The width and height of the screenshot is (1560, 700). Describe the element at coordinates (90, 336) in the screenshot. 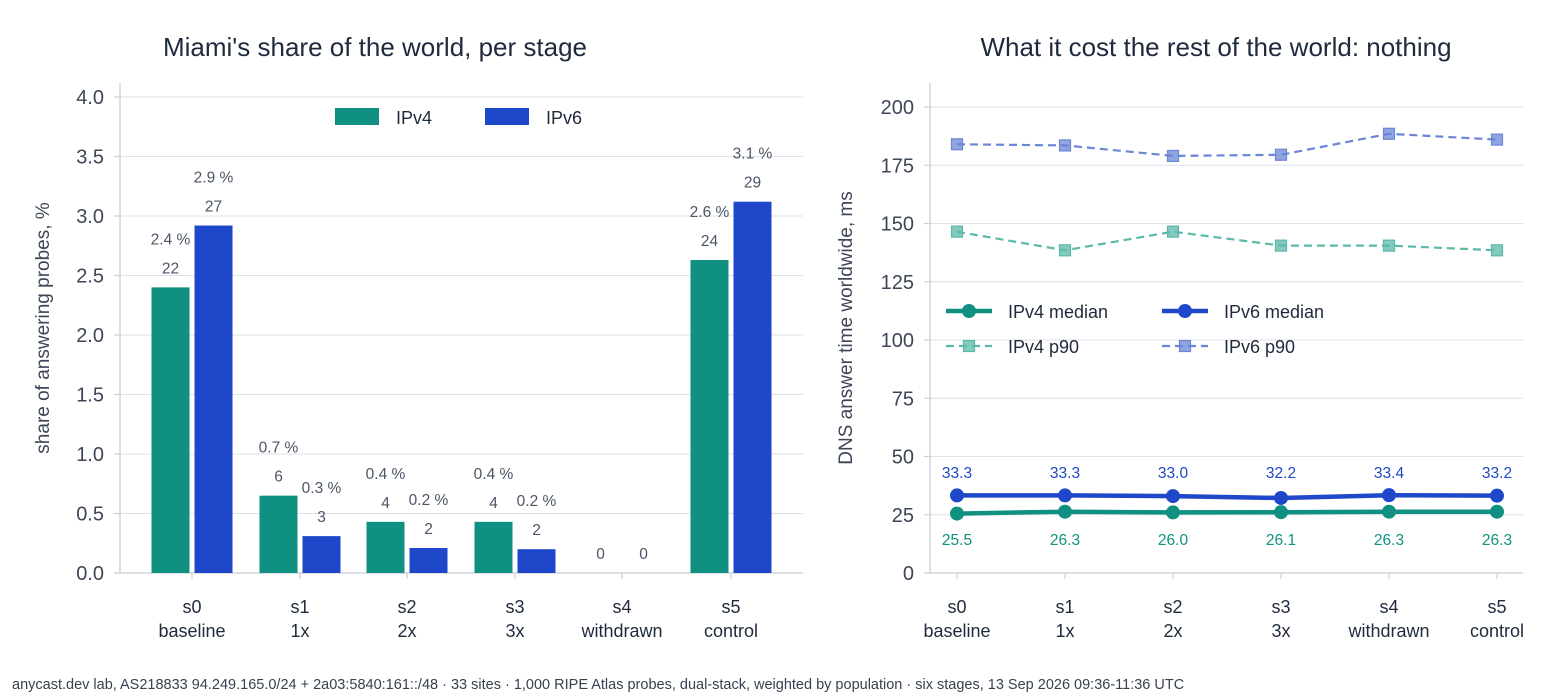

I see `y-tick-label: 2.0` at that location.